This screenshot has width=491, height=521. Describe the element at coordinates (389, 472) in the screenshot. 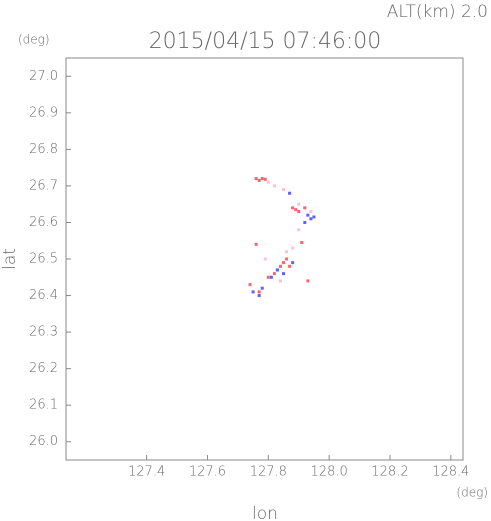

I see `x-tick-label: 128.2` at that location.